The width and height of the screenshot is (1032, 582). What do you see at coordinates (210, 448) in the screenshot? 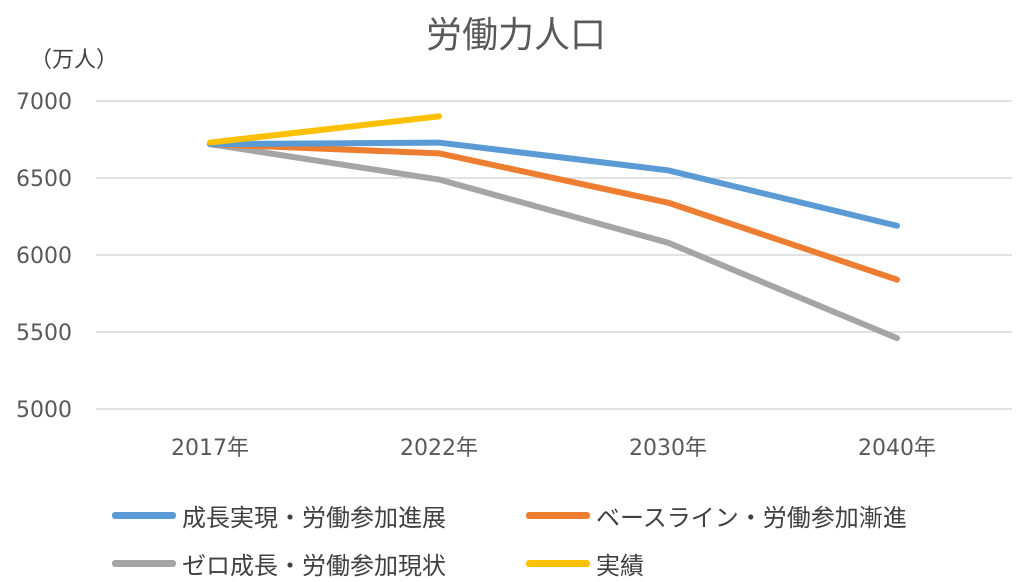
I see `x-tick-label-0: 2017年` at bounding box center [210, 448].